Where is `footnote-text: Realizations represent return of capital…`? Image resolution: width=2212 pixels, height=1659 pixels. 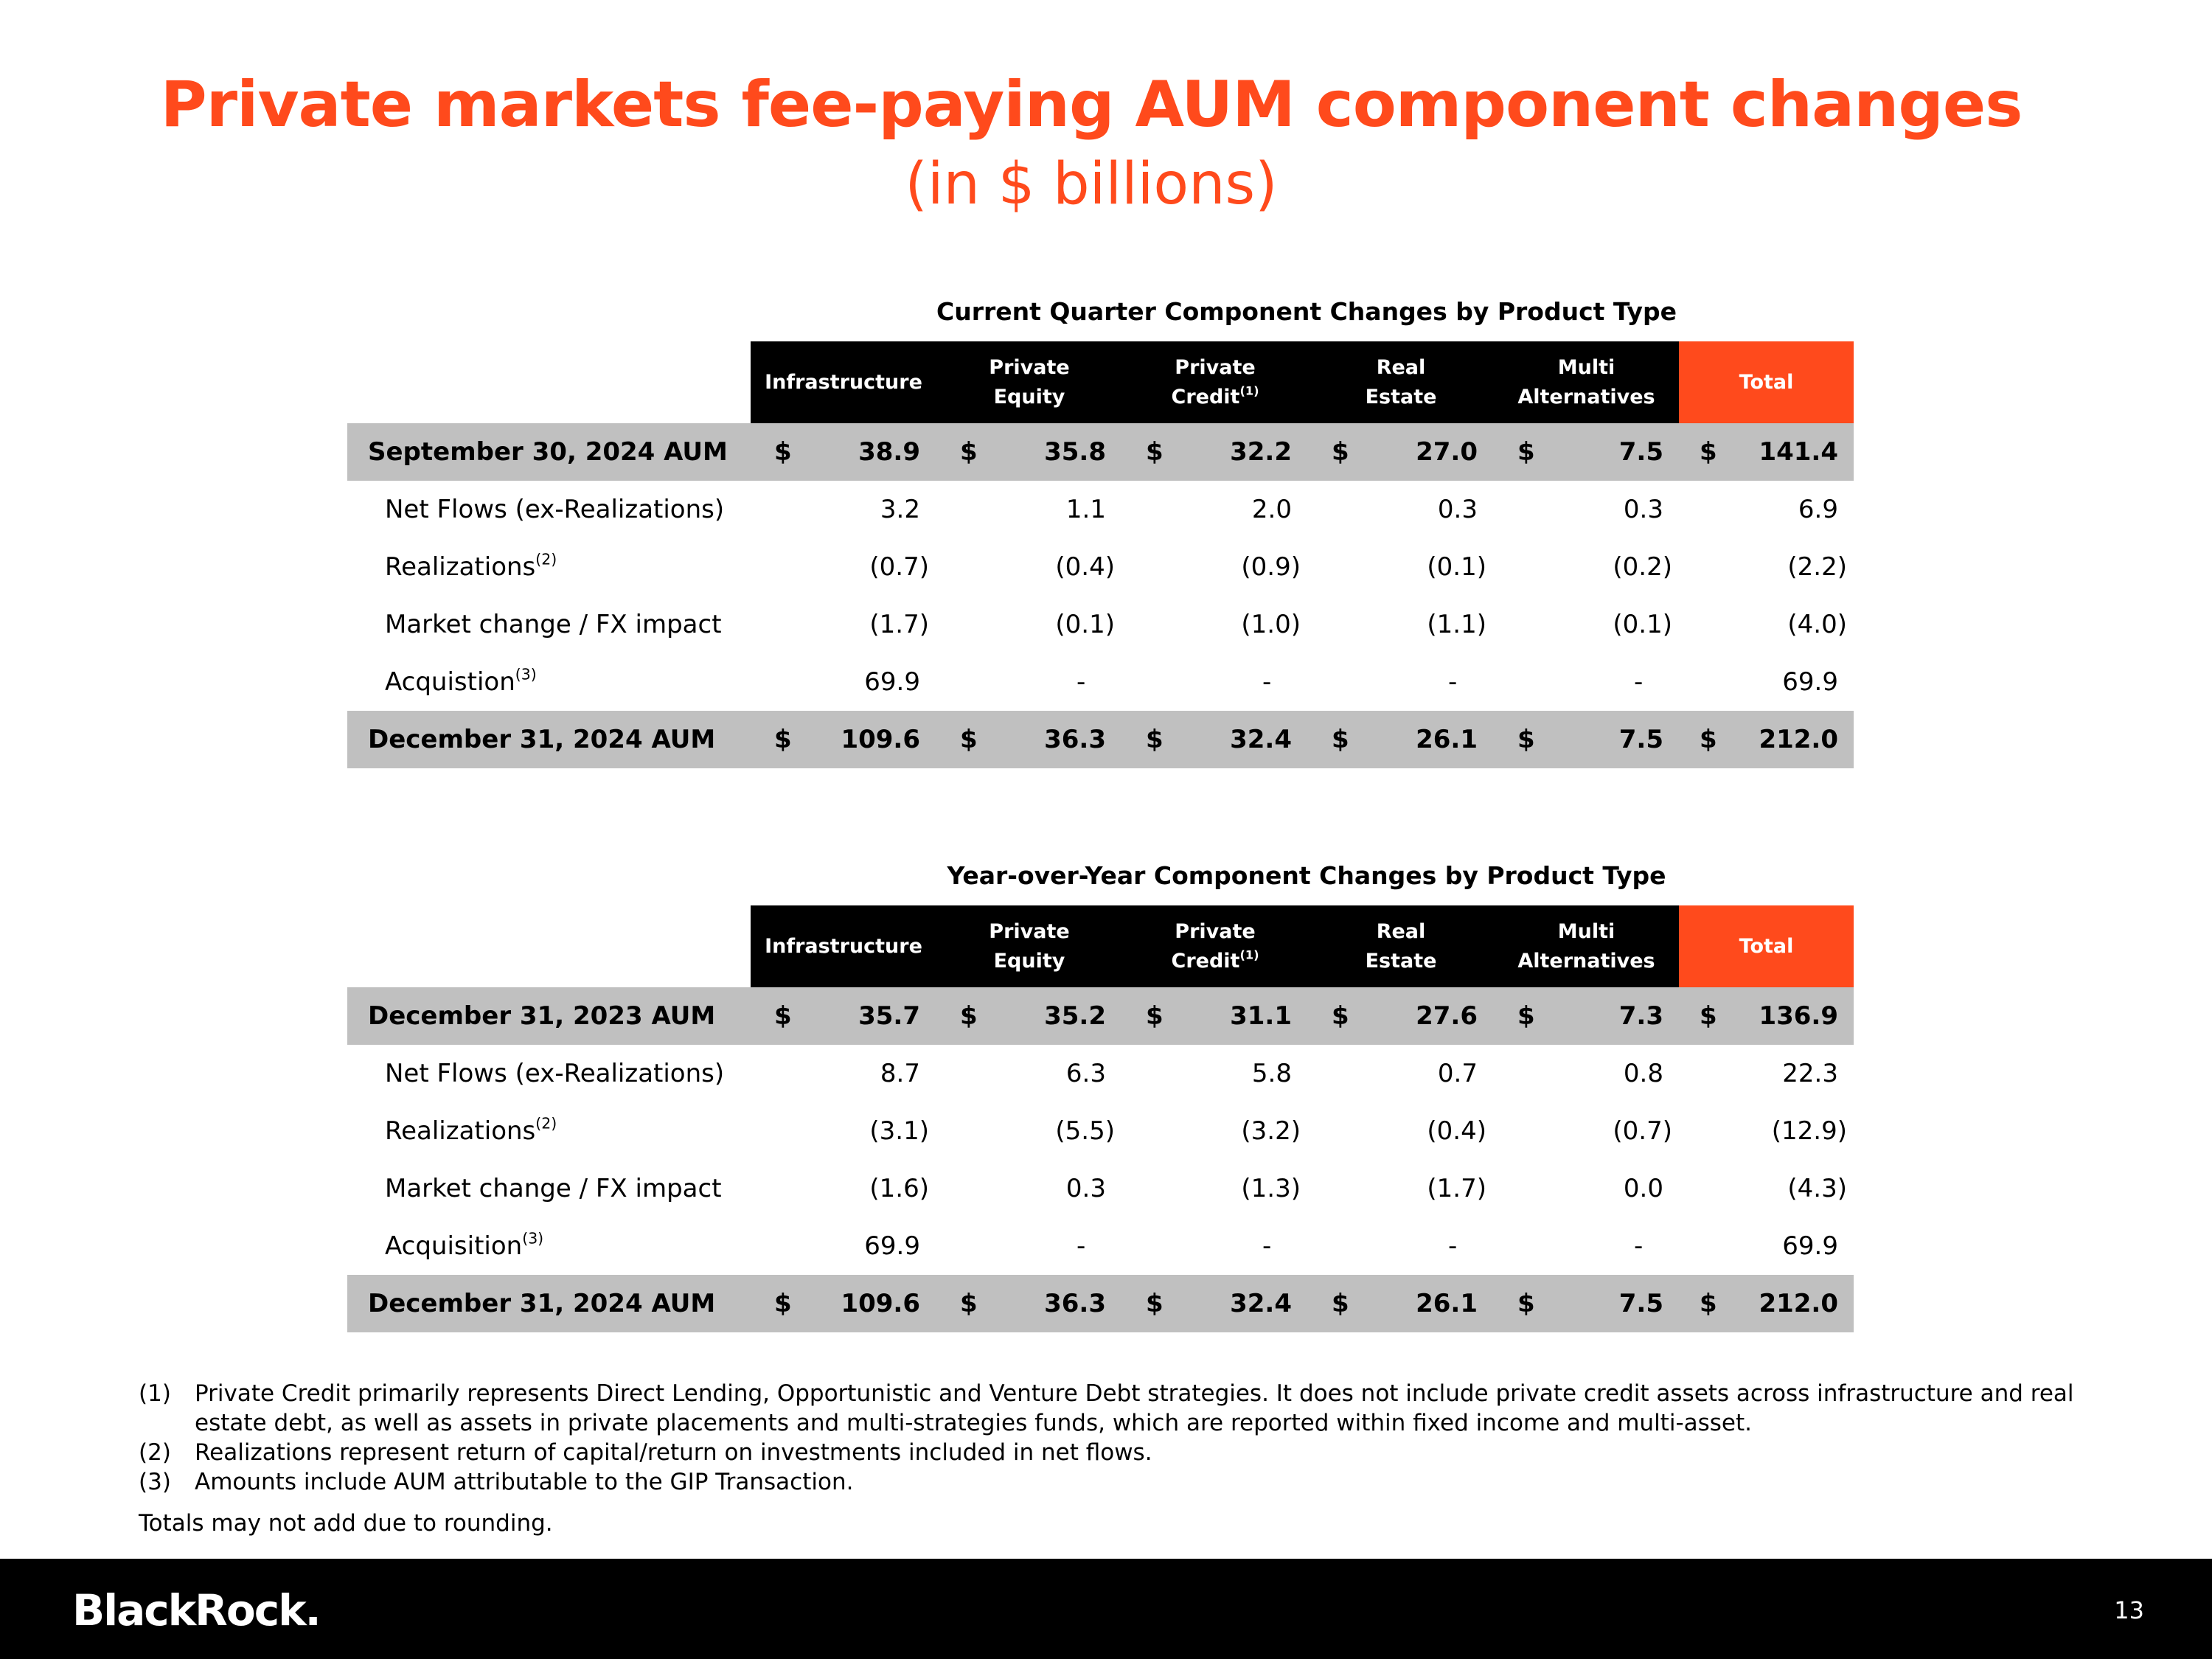
footnote-text: Realizations represent return of capital… is located at coordinates (673, 1452).